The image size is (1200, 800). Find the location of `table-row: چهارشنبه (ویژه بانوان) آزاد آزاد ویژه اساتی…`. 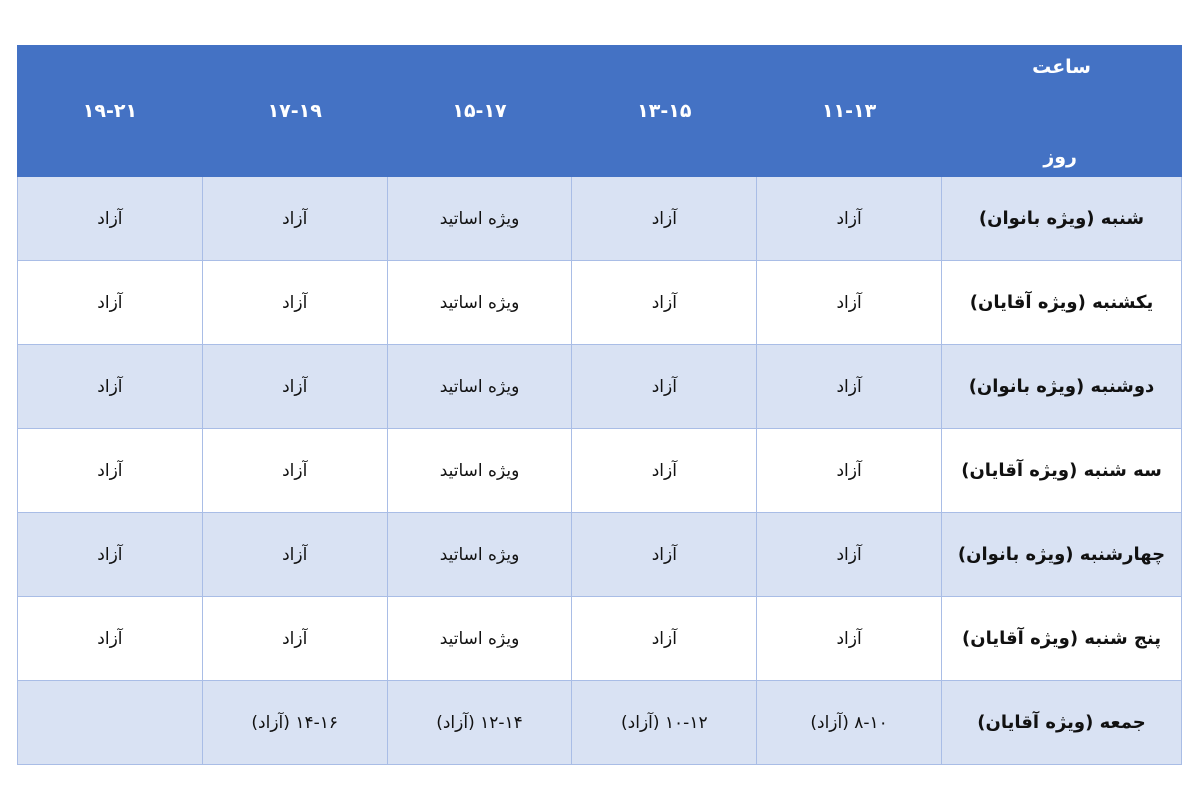

table-row: چهارشنبه (ویژه بانوان) آزاد آزاد ویژه اساتی… is located at coordinates (599, 554).